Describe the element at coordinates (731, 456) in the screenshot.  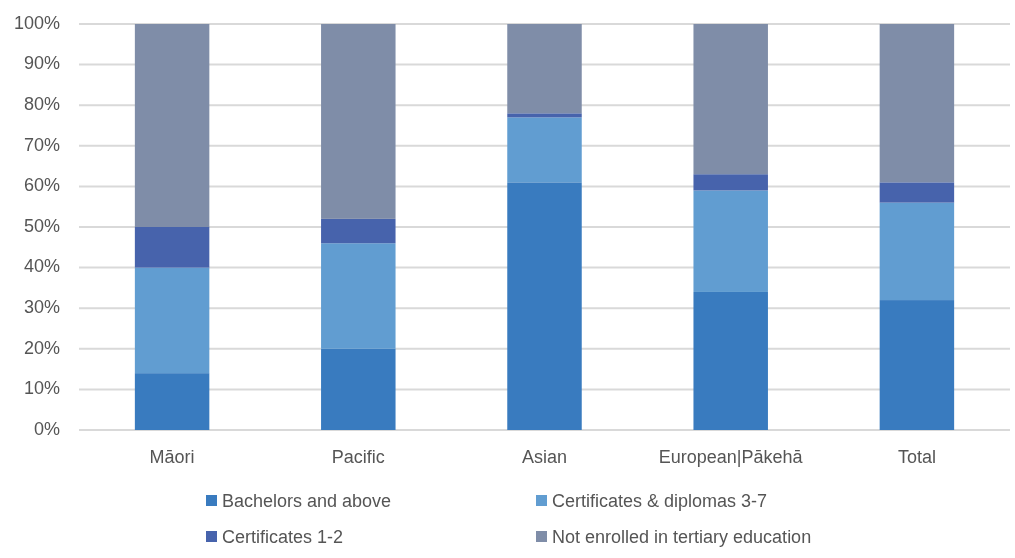
I see `x-tick-label: European|Pākehā` at that location.